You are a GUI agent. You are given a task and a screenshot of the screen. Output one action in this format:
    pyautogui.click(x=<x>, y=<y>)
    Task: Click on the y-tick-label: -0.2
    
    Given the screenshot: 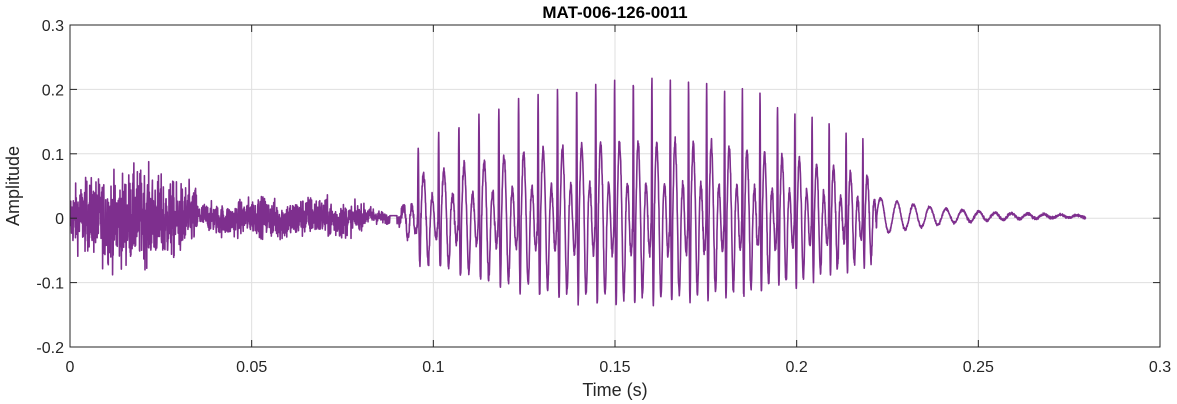 What is the action you would take?
    pyautogui.click(x=50, y=348)
    